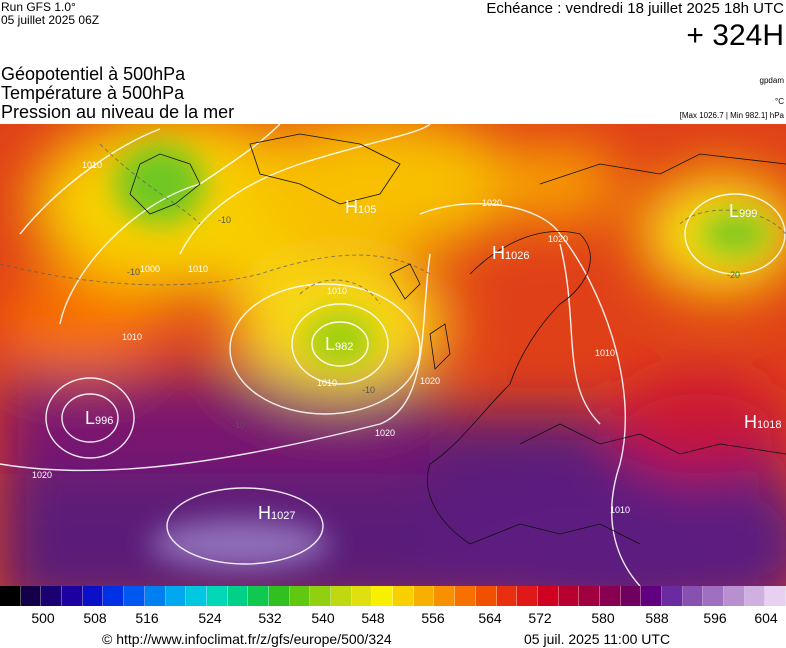 The image size is (786, 648). What do you see at coordinates (150, 269) in the screenshot?
I see `isobar-label: 1000` at bounding box center [150, 269].